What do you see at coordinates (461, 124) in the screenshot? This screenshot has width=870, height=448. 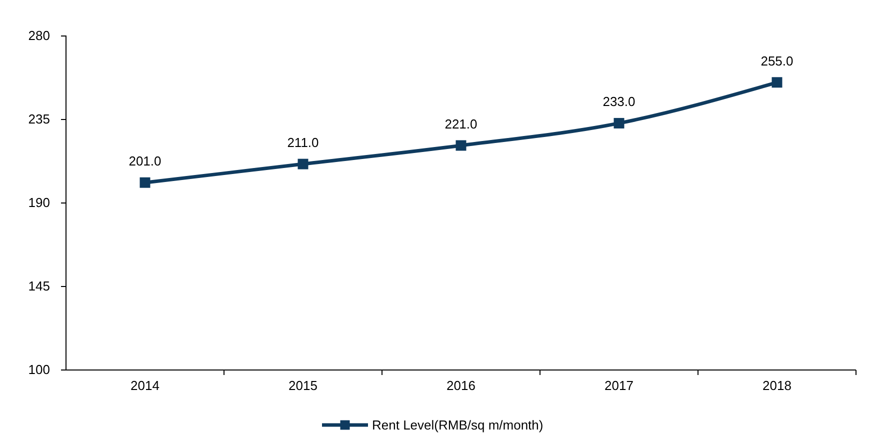 I see `data-label: 221.0` at bounding box center [461, 124].